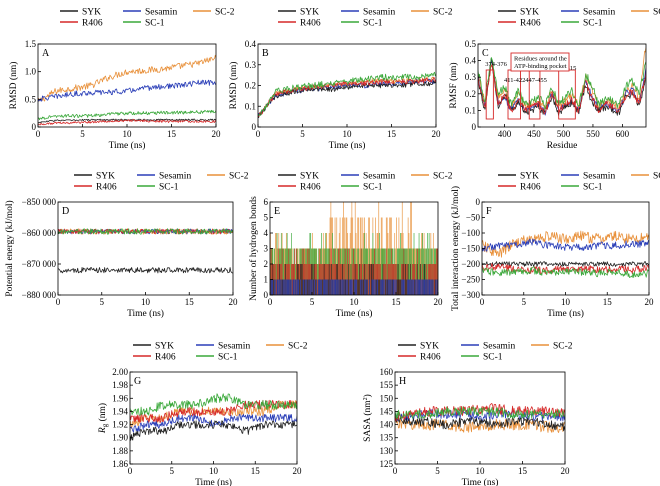  What do you see at coordinates (31, 72) in the screenshot?
I see `y-tick-label: 1.0` at bounding box center [31, 72].